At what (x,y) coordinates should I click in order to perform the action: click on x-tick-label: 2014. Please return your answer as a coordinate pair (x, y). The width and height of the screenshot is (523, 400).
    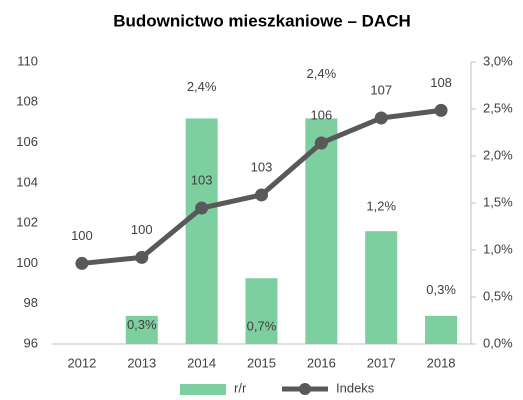
    Looking at the image, I should click on (201, 362).